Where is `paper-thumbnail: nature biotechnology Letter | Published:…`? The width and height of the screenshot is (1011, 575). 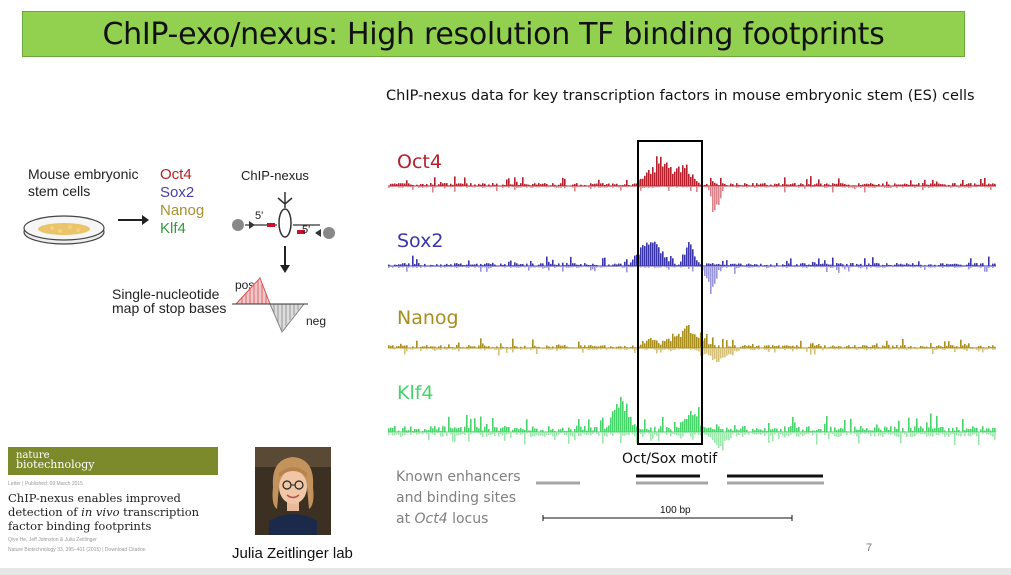 paper-thumbnail: nature biotechnology Letter | Published:… is located at coordinates (113, 506).